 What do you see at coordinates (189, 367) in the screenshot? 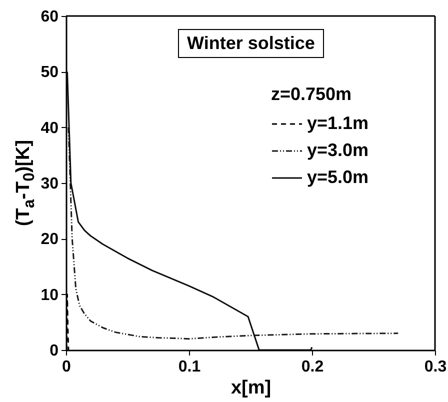
I see `x-tick-label: 0.1` at bounding box center [189, 367].